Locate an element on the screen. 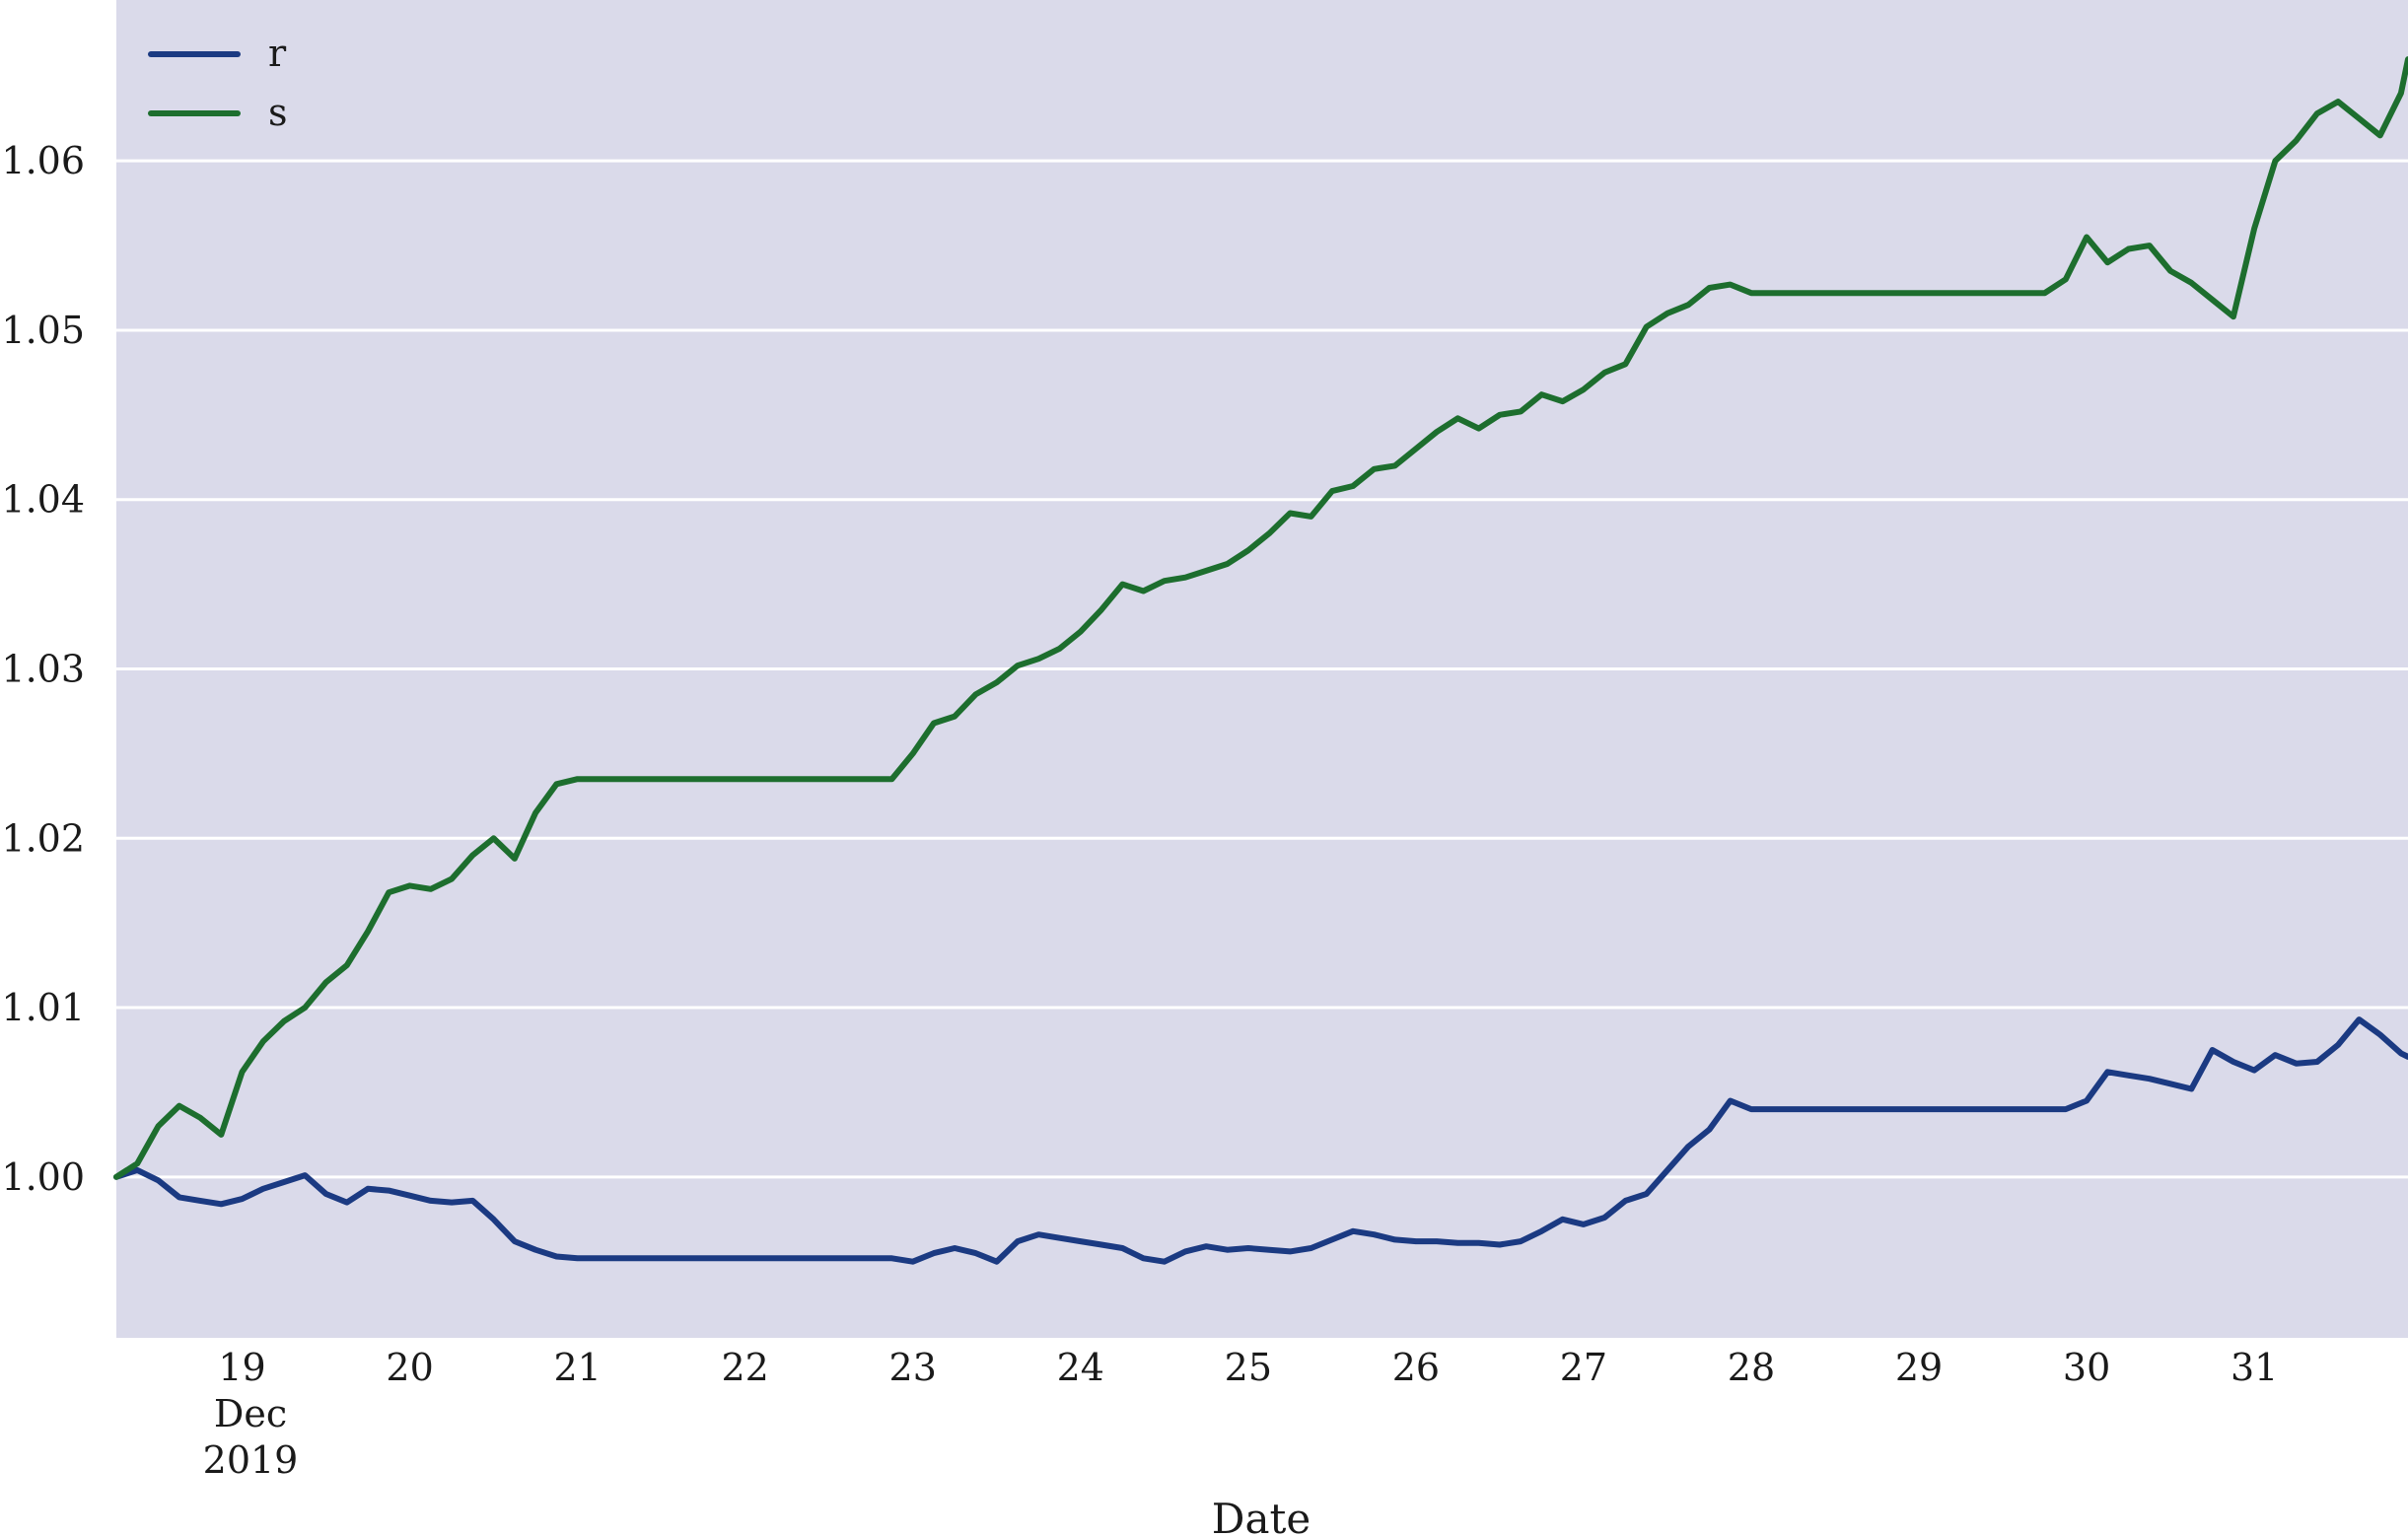 The image size is (2408, 1537). x-tick-label: 23 is located at coordinates (913, 1368).